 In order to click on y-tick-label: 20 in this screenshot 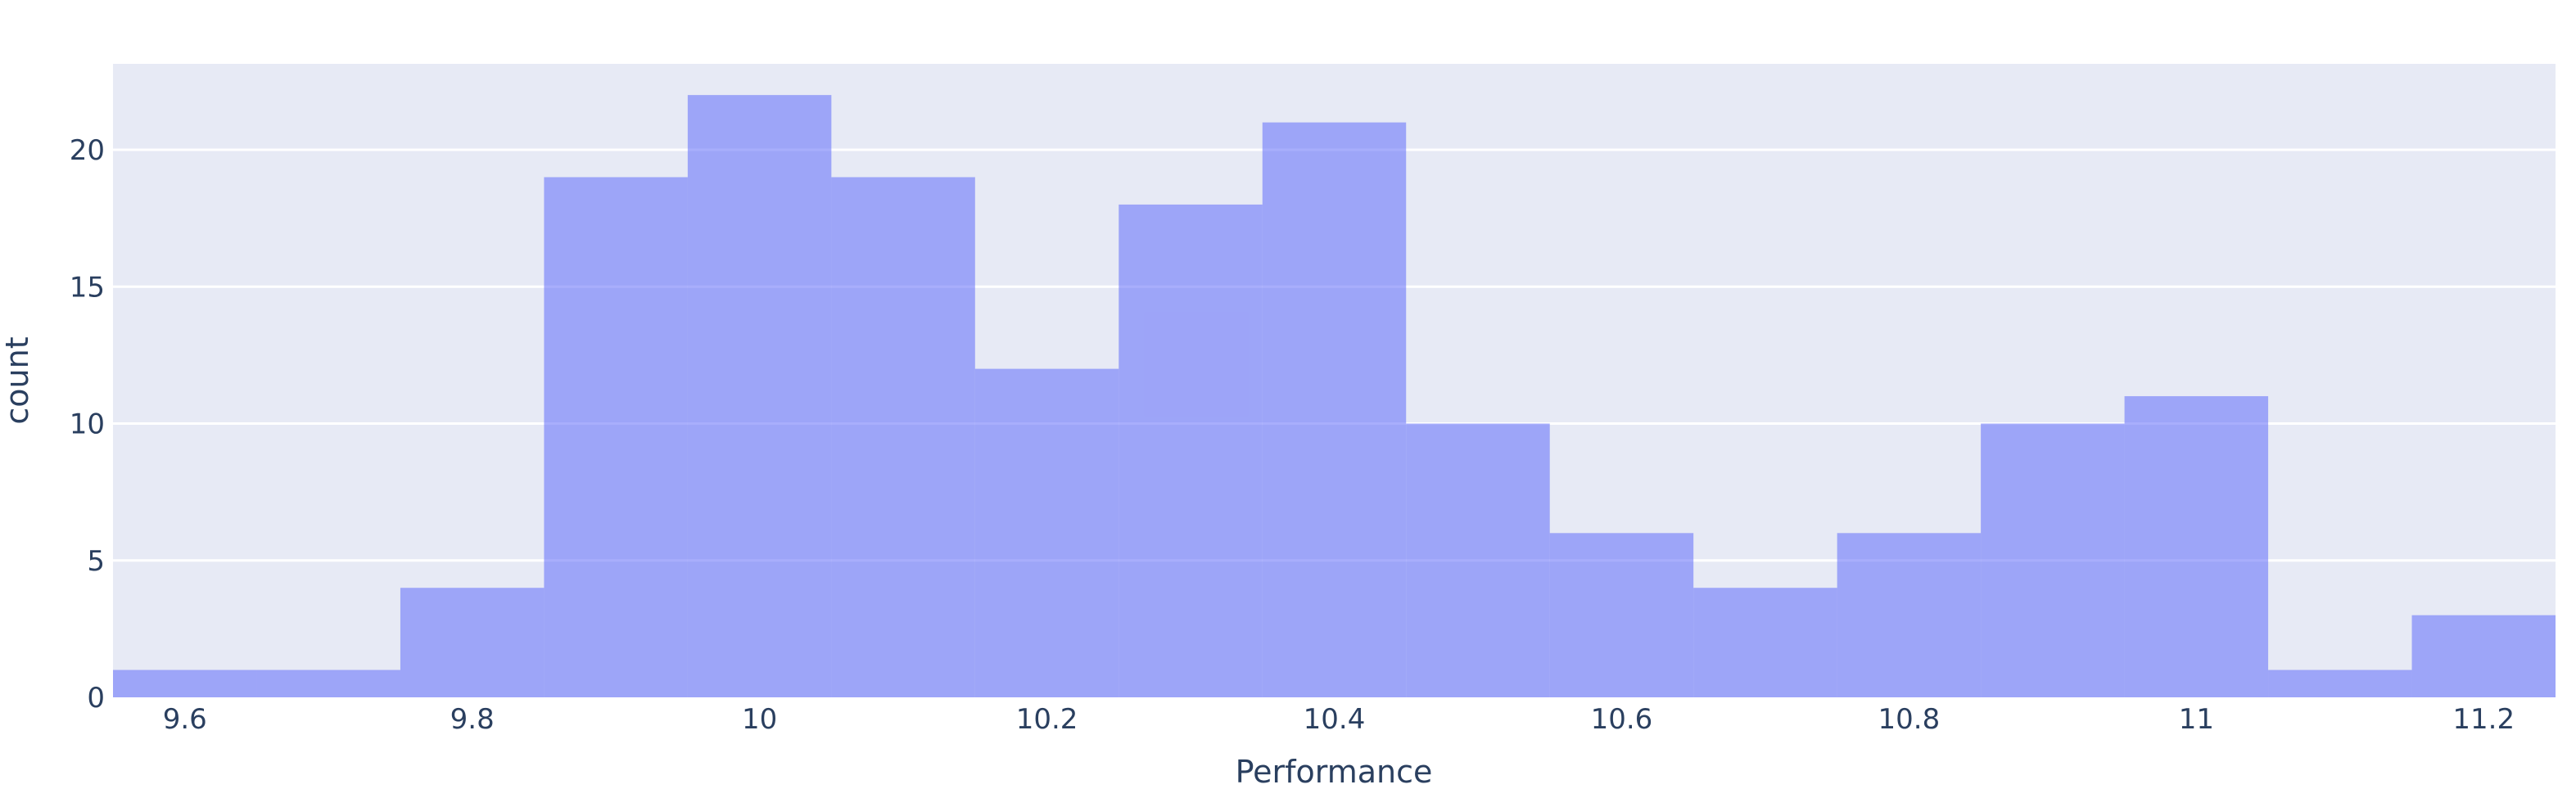, I will do `click(87, 150)`.